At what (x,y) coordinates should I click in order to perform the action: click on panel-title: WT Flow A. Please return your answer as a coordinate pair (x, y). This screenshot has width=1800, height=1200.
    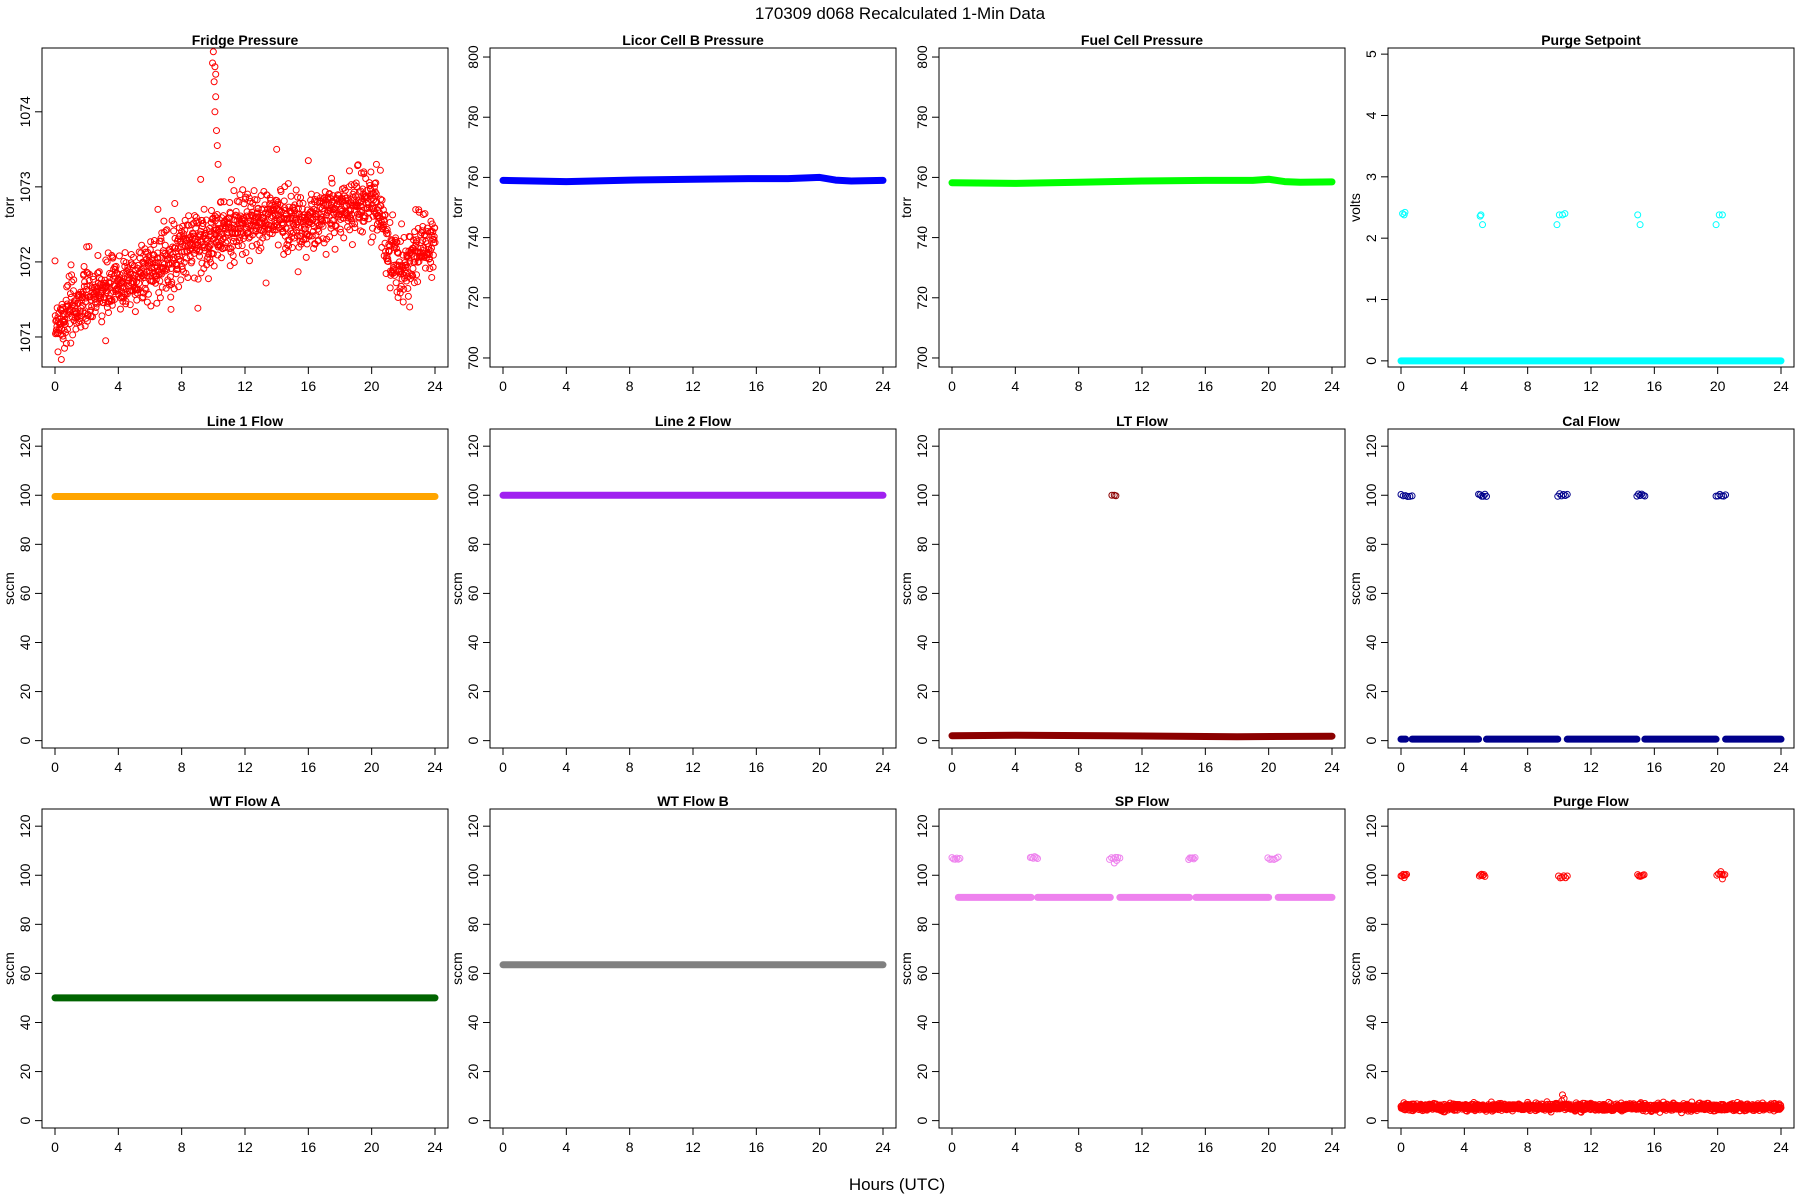
    Looking at the image, I should click on (244, 801).